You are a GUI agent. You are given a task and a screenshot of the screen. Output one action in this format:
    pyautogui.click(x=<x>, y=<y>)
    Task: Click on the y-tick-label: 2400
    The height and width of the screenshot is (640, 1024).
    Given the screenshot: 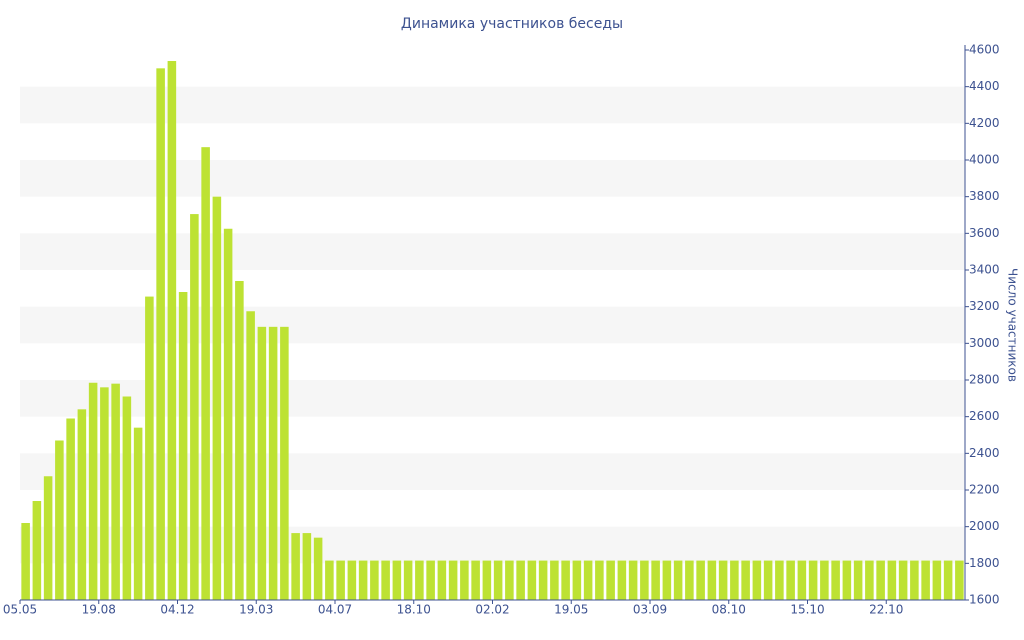 What is the action you would take?
    pyautogui.click(x=984, y=453)
    